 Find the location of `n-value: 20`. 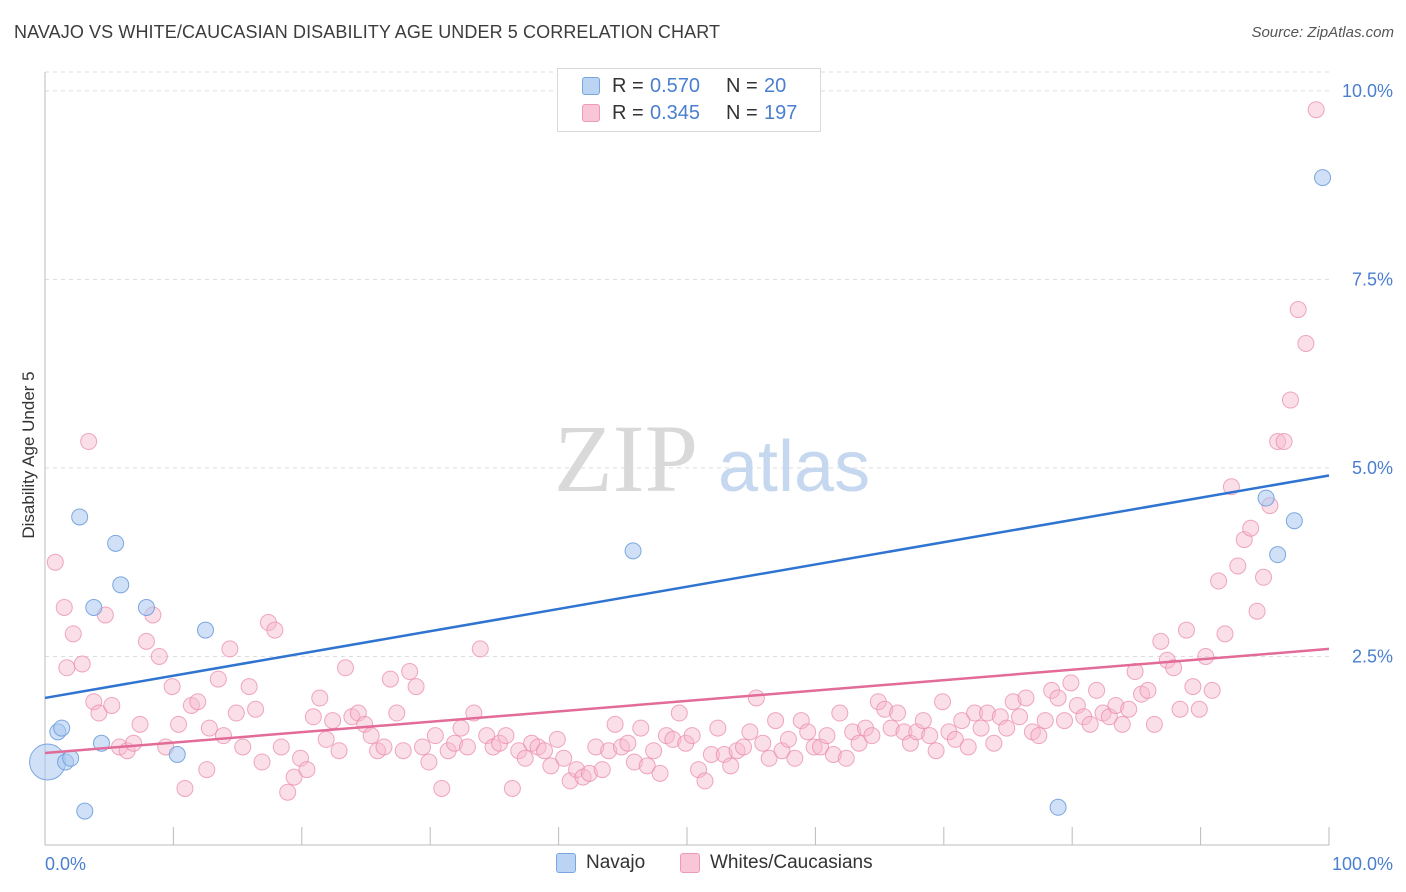

n-value: 20 is located at coordinates (775, 85).